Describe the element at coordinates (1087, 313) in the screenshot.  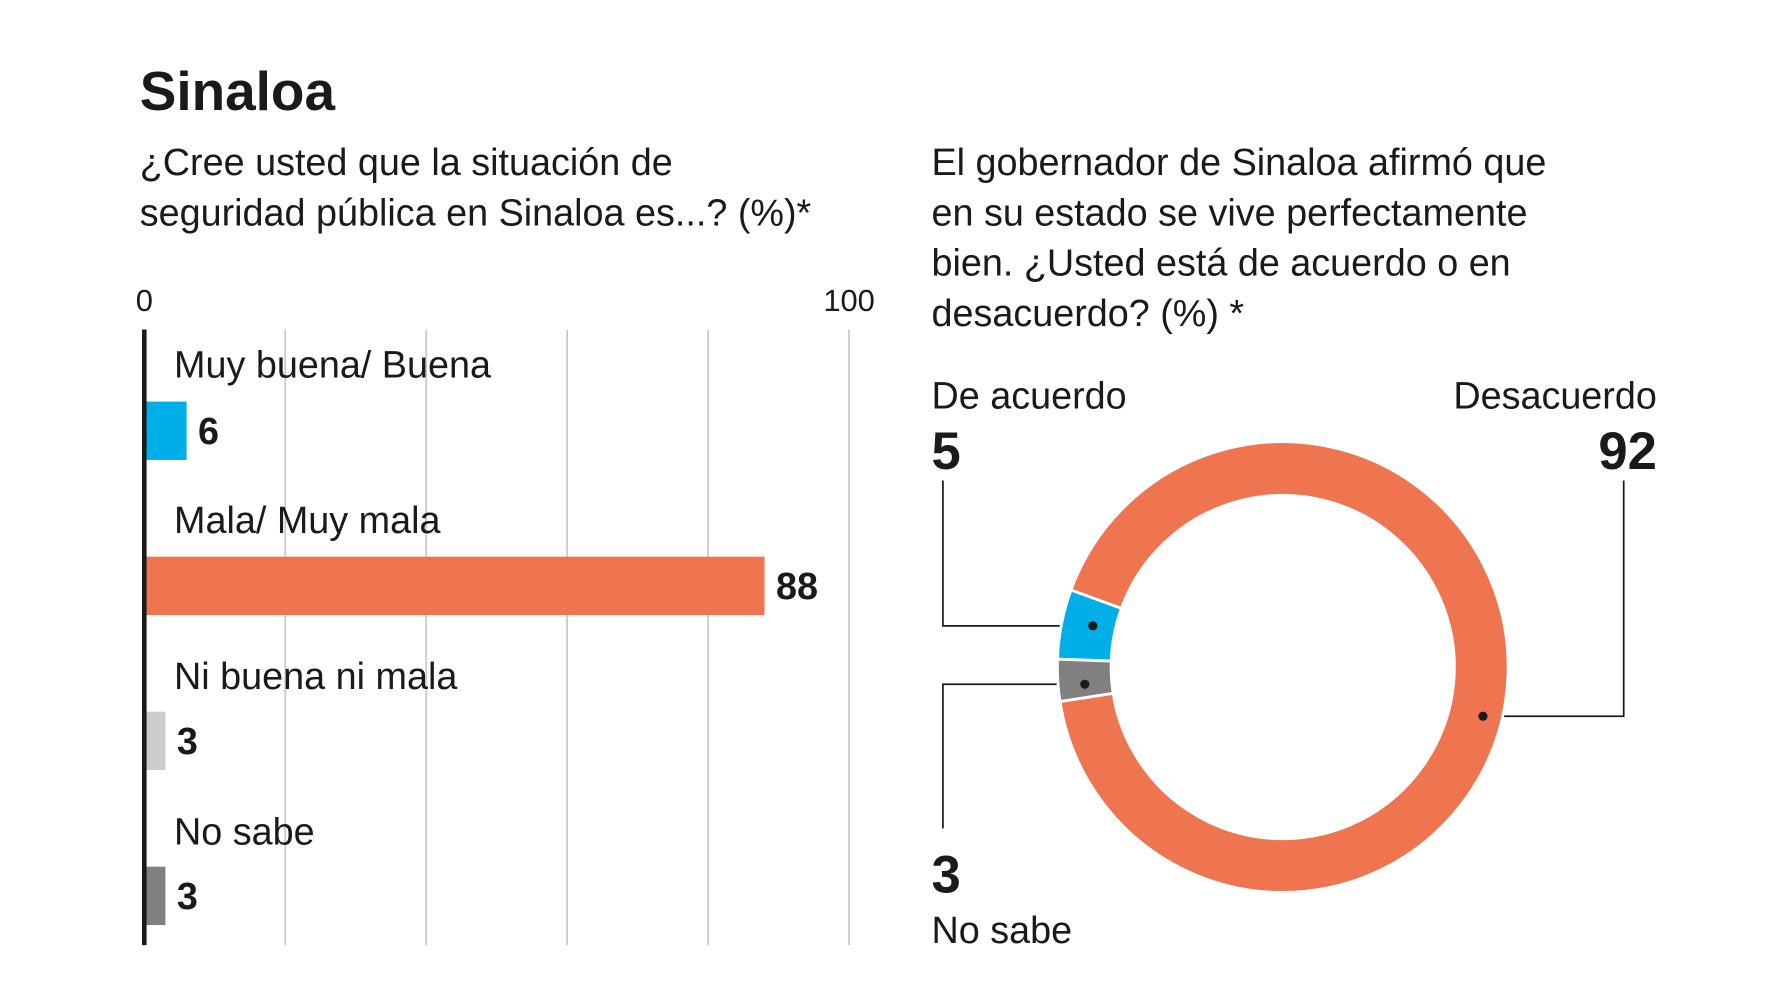
I see `chart-title: desacuerdo? (%) *` at that location.